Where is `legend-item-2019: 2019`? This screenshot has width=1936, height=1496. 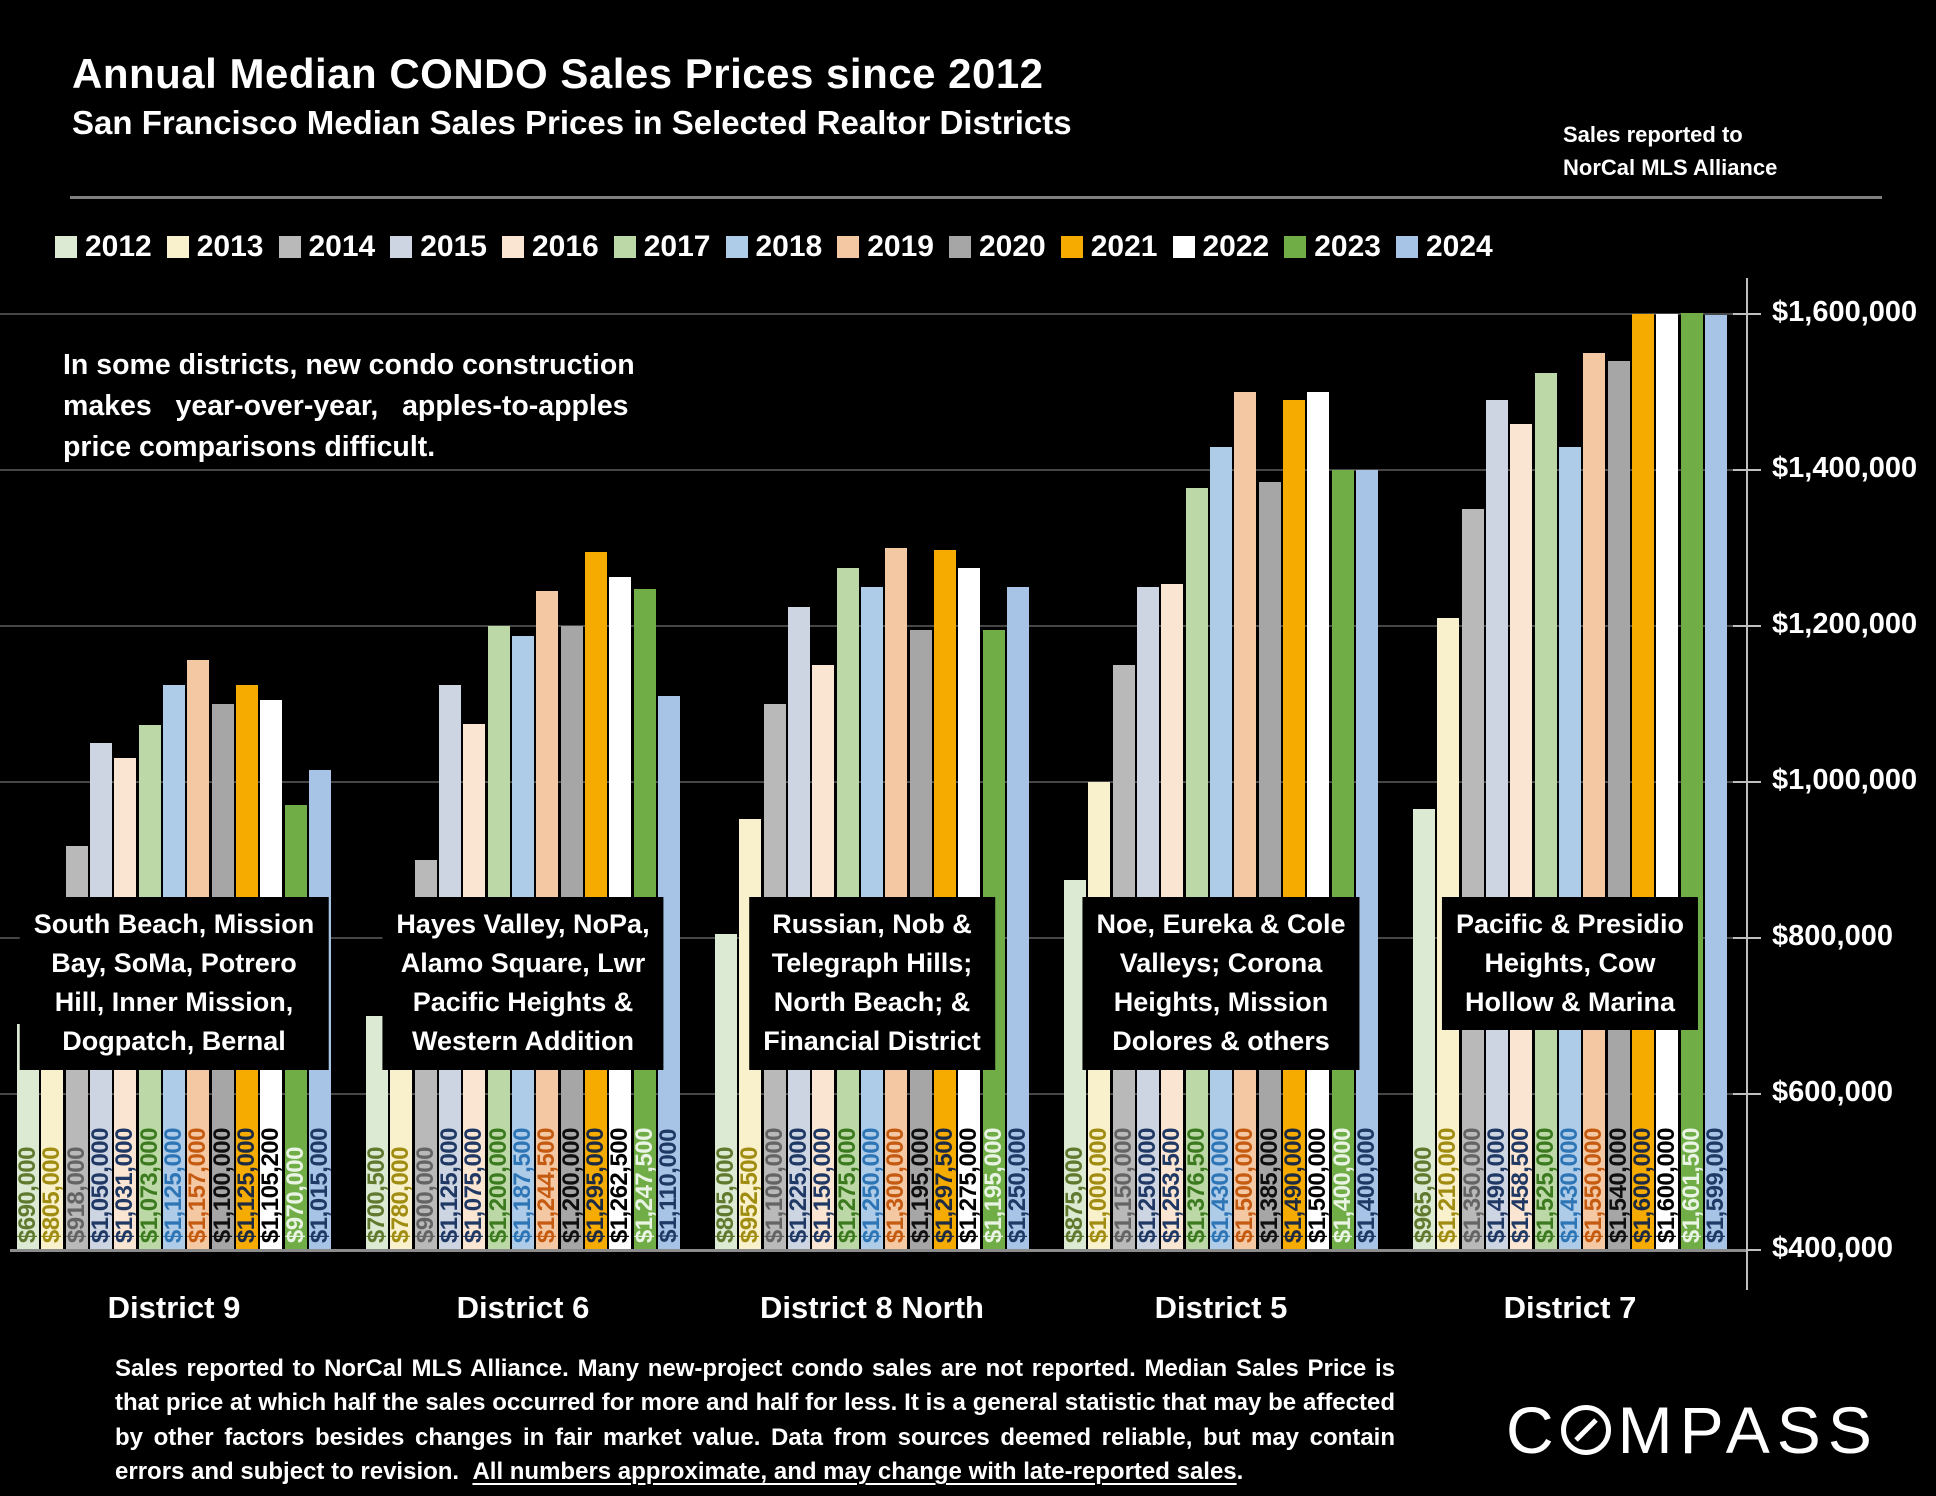 legend-item-2019: 2019 is located at coordinates (885, 247).